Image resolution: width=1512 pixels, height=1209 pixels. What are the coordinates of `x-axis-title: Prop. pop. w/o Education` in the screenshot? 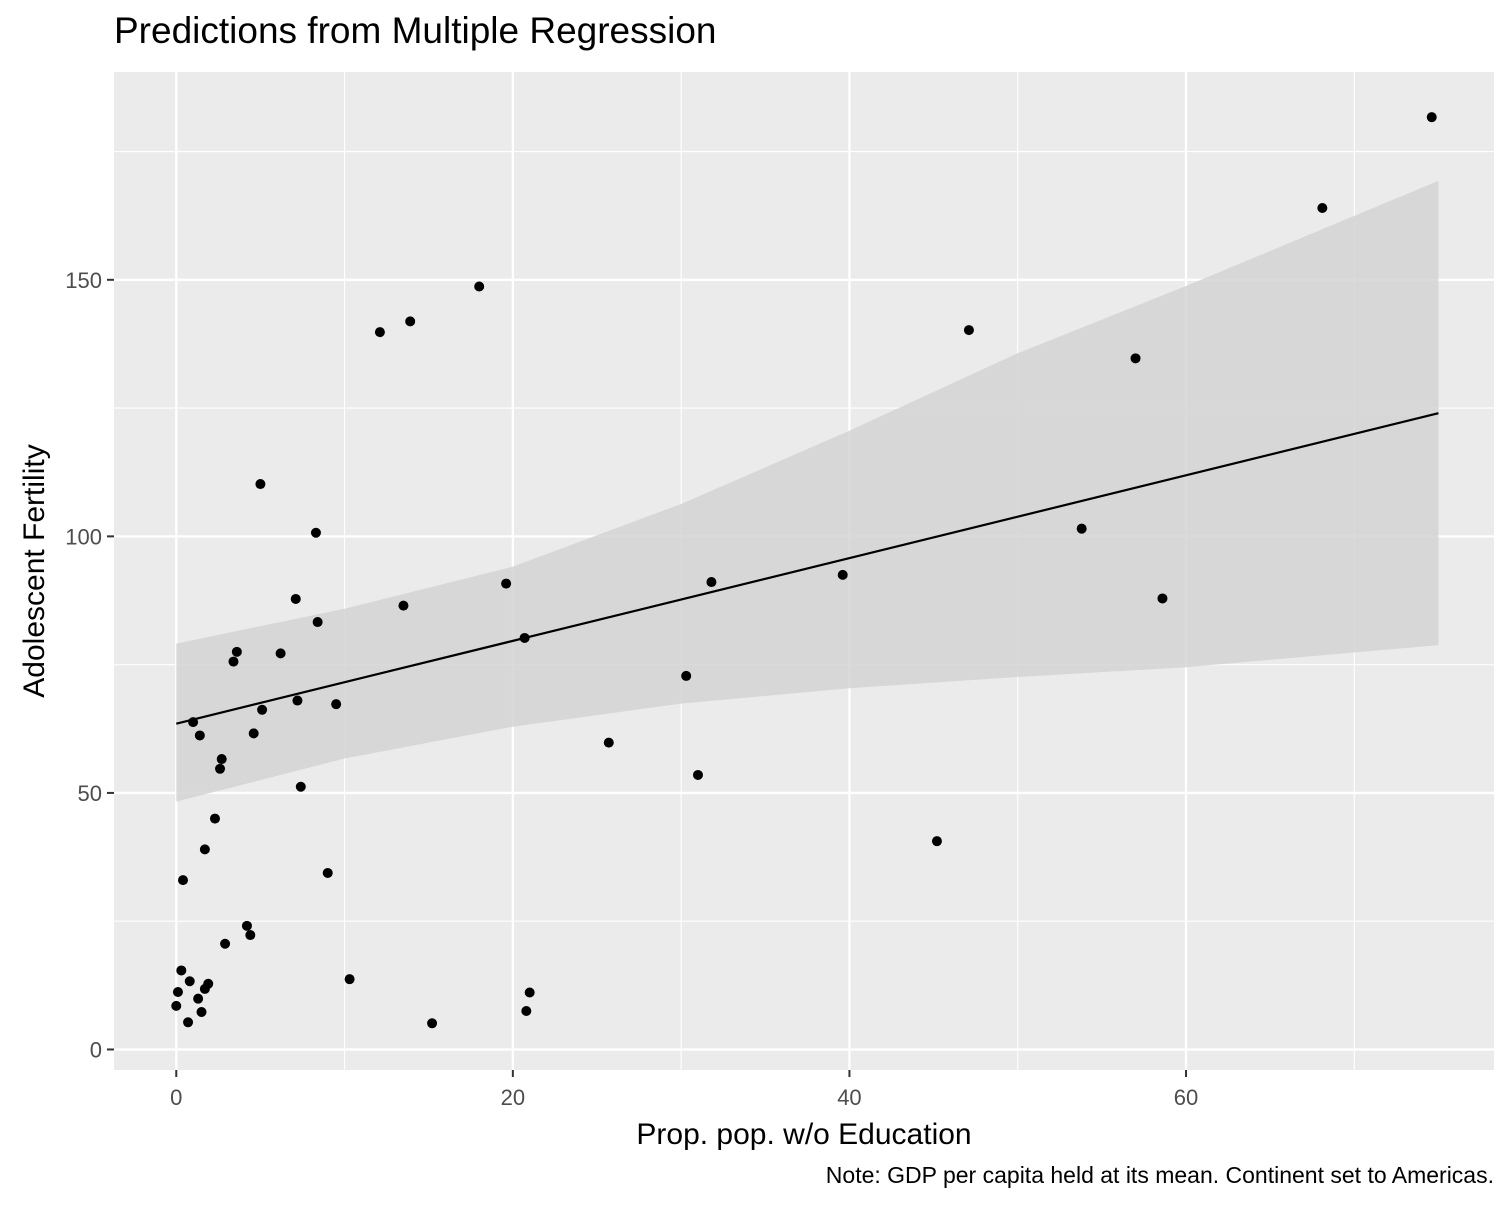 It's located at (803, 1134).